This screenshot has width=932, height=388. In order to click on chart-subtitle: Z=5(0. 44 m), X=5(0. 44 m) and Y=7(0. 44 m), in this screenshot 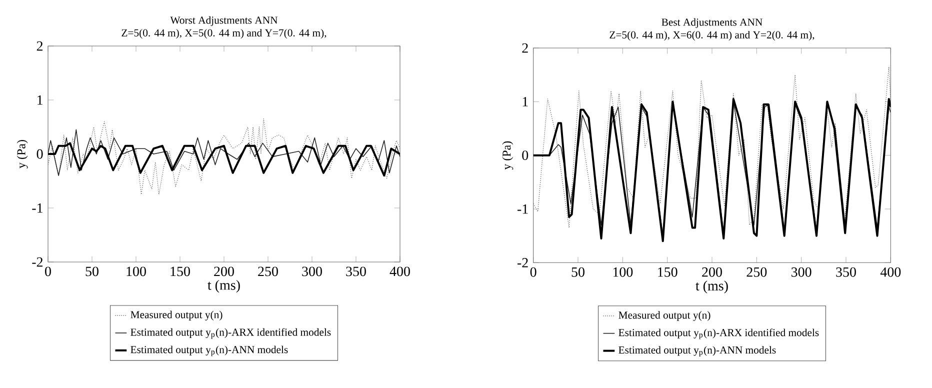, I will do `click(224, 33)`.